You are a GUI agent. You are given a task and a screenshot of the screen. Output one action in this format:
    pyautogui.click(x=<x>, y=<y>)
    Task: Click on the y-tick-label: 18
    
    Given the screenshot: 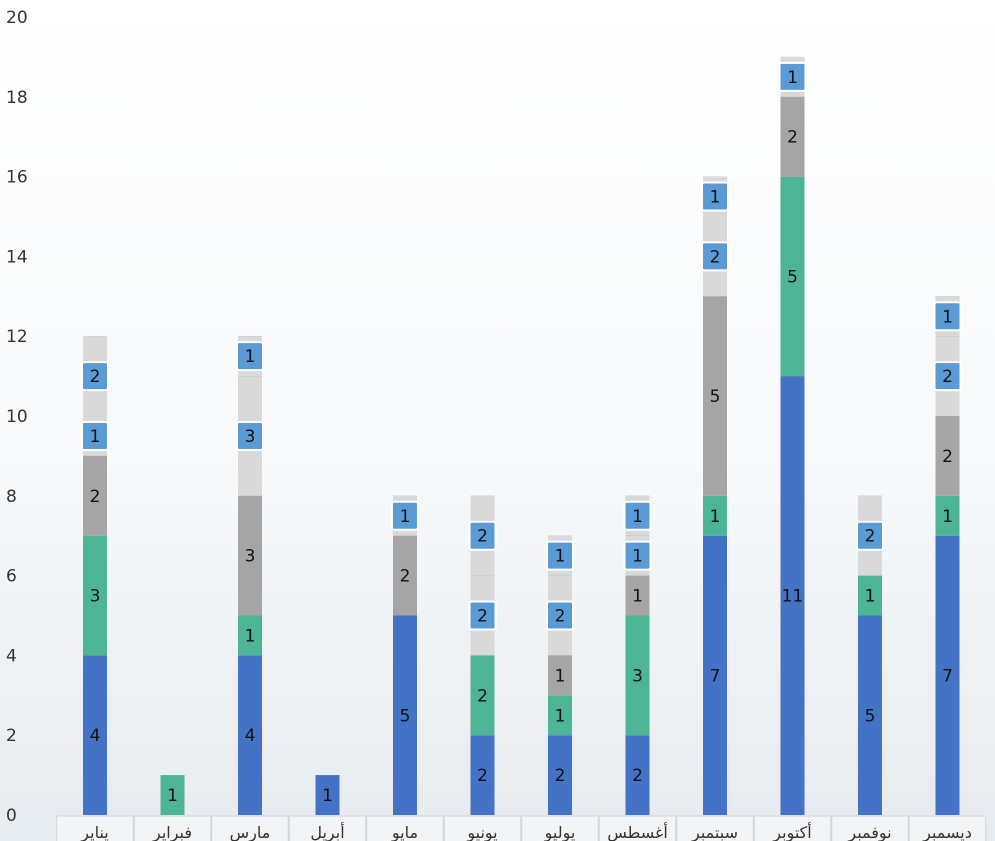 What is the action you would take?
    pyautogui.click(x=17, y=98)
    